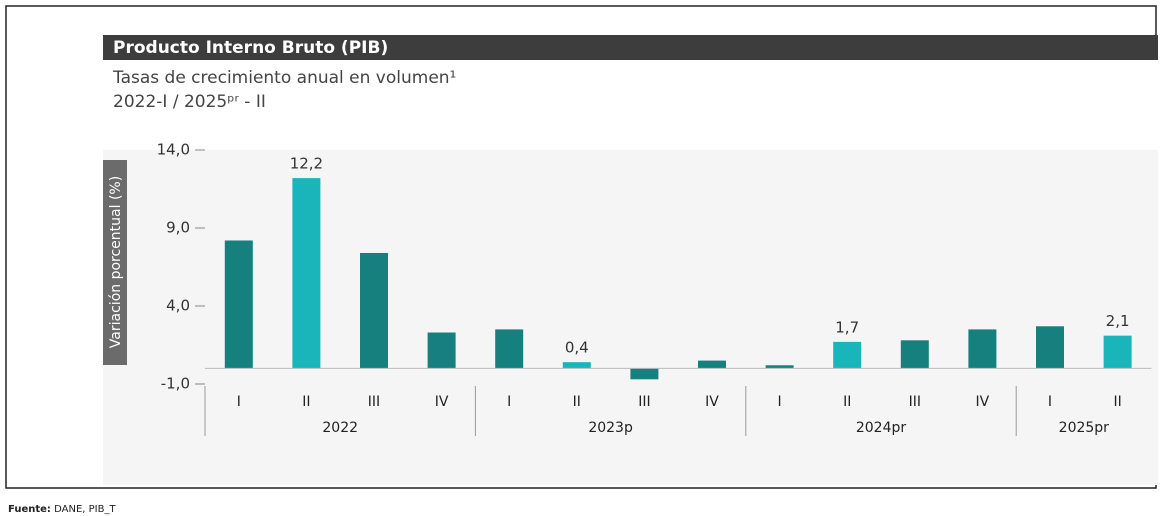  What do you see at coordinates (250, 48) in the screenshot?
I see `chart-title: Producto Interno Bruto (PIB)` at bounding box center [250, 48].